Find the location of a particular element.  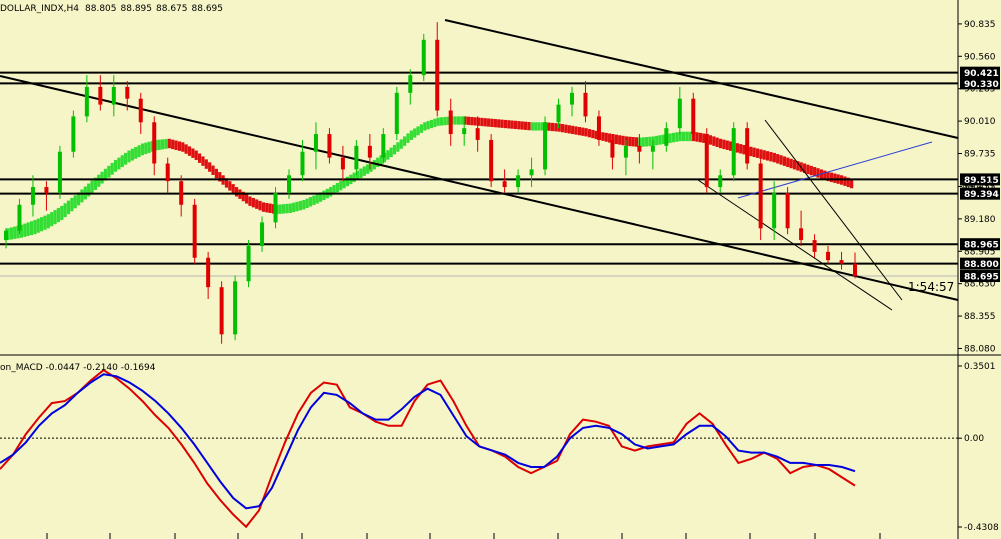

price-tick-label: 90.010 is located at coordinates (980, 122).